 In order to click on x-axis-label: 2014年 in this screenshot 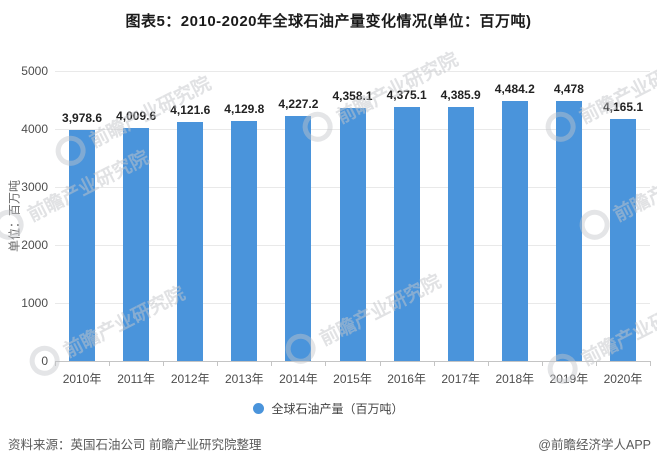, I will do `click(298, 379)`.